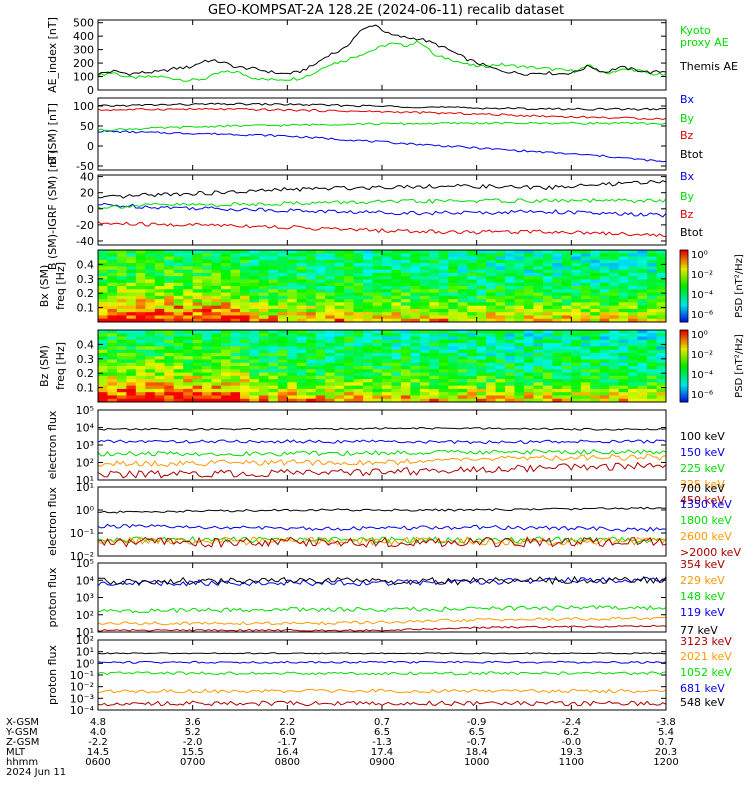  I want to click on y-axis-label: electron flux, so click(52, 444).